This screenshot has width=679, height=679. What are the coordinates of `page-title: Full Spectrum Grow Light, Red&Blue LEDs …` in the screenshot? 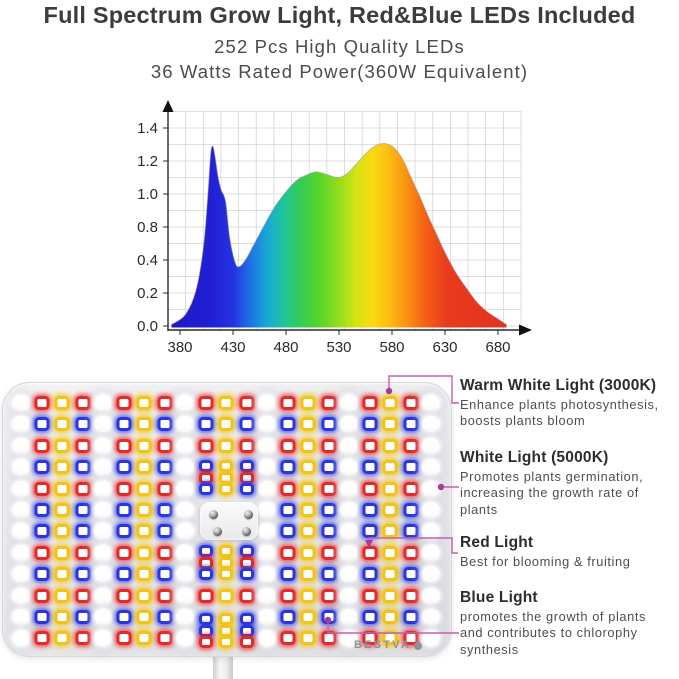 It's located at (339, 15).